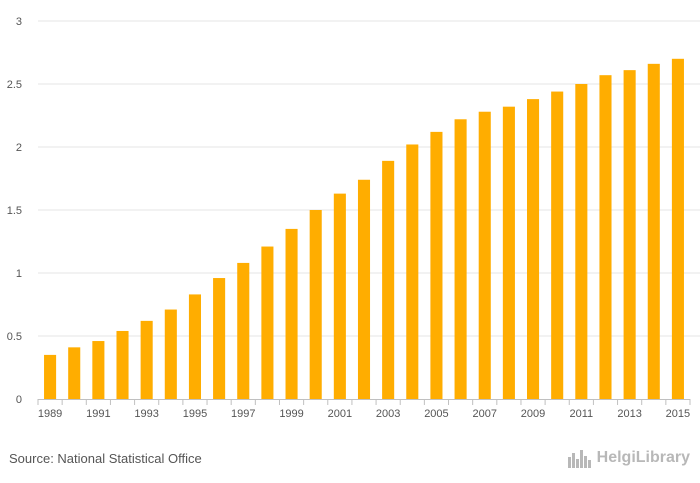 Image resolution: width=700 pixels, height=483 pixels. What do you see at coordinates (146, 359) in the screenshot?
I see `bar-1993` at bounding box center [146, 359].